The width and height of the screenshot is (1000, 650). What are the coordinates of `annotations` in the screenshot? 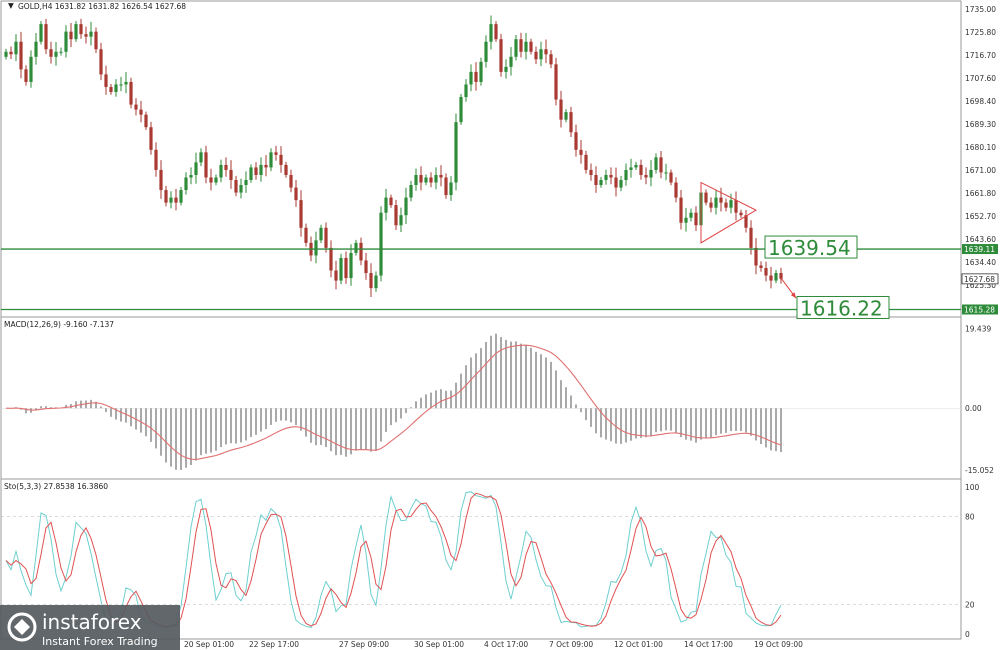 It's located at (748, 240).